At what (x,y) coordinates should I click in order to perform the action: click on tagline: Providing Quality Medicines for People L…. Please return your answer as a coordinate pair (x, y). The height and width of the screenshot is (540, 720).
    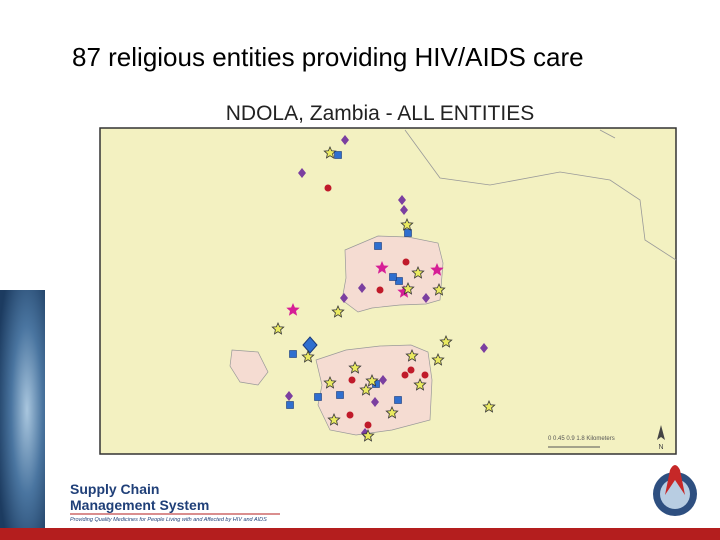
    Looking at the image, I should click on (168, 520).